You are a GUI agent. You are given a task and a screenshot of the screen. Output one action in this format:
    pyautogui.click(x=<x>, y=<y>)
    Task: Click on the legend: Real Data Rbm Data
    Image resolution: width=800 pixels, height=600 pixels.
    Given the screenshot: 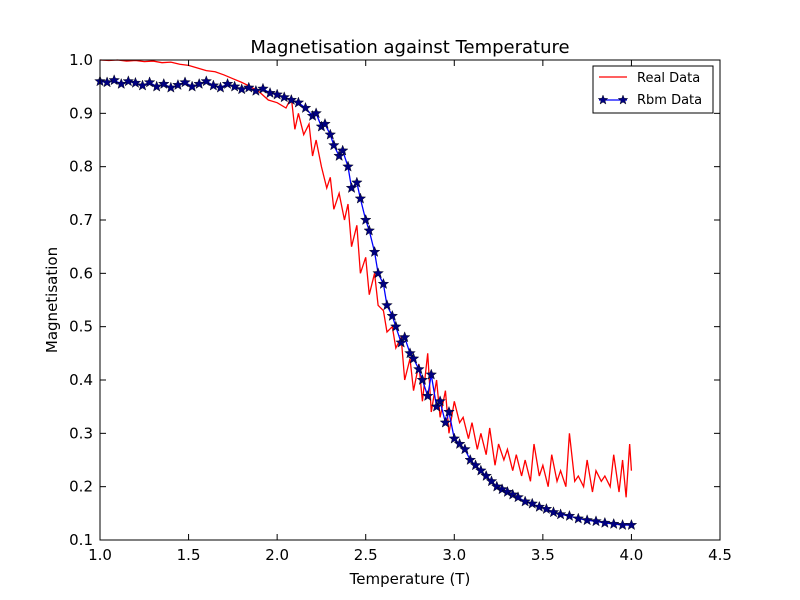 What is the action you would take?
    pyautogui.click(x=653, y=89)
    